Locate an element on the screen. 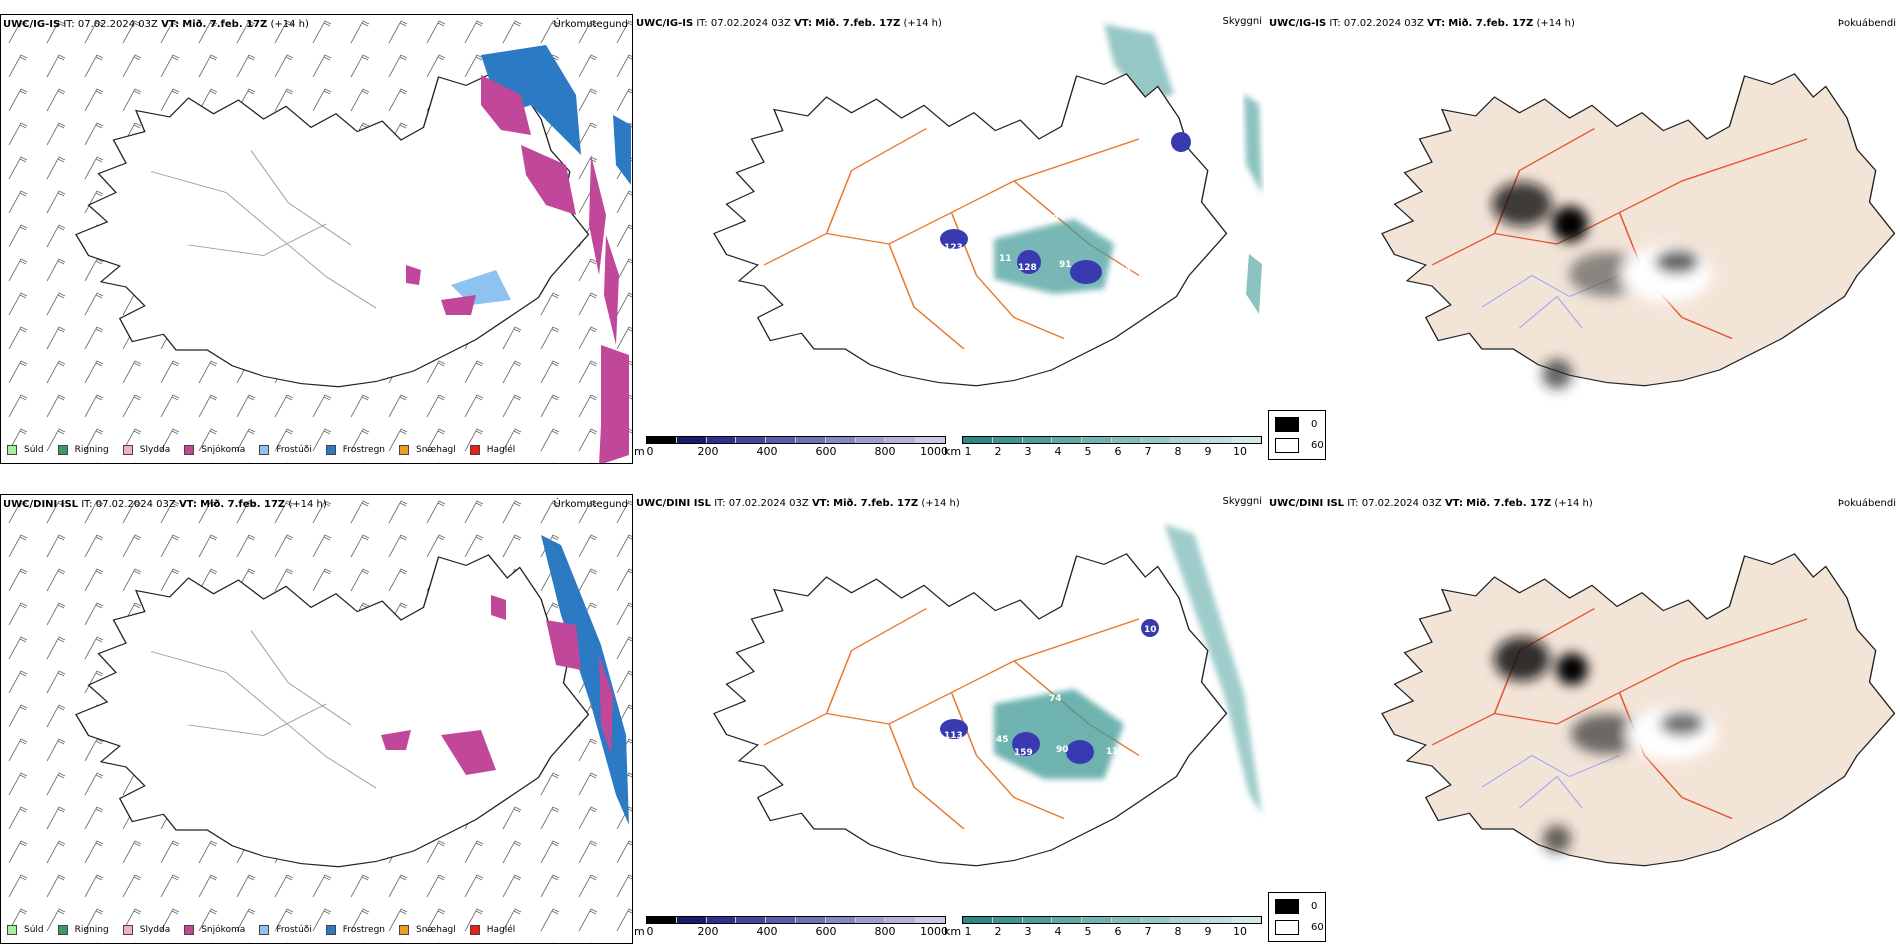 This screenshot has width=1900, height=950. svg-text: 56 is located at coordinates (1182, 172).